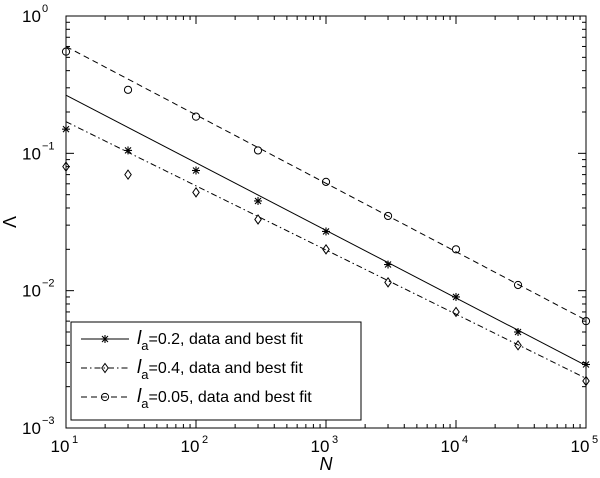 The height and width of the screenshot is (478, 600). I want to click on x-tick-exponent: 1, so click(75, 440).